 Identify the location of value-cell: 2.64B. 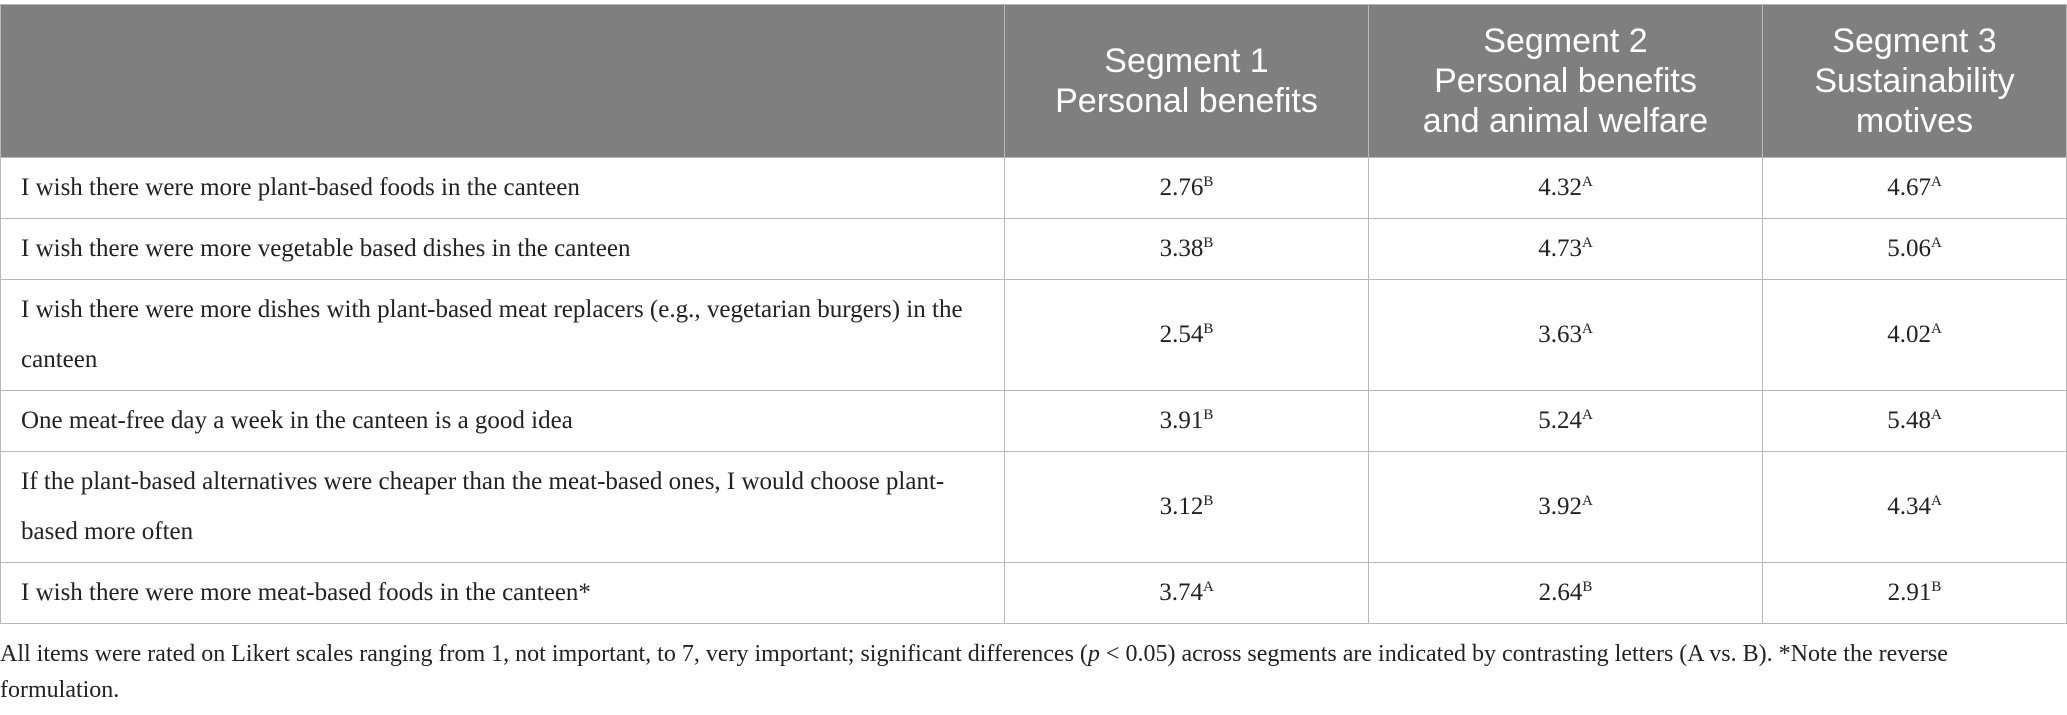
(1565, 593).